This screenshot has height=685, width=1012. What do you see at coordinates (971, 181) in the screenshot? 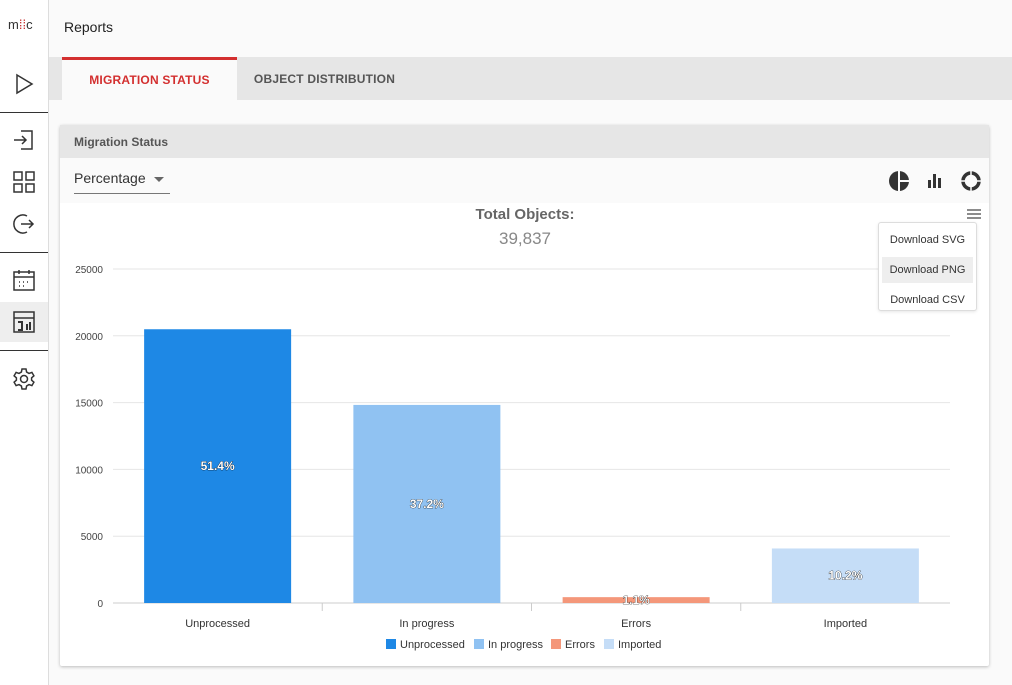
I see `donut-chart-icon` at bounding box center [971, 181].